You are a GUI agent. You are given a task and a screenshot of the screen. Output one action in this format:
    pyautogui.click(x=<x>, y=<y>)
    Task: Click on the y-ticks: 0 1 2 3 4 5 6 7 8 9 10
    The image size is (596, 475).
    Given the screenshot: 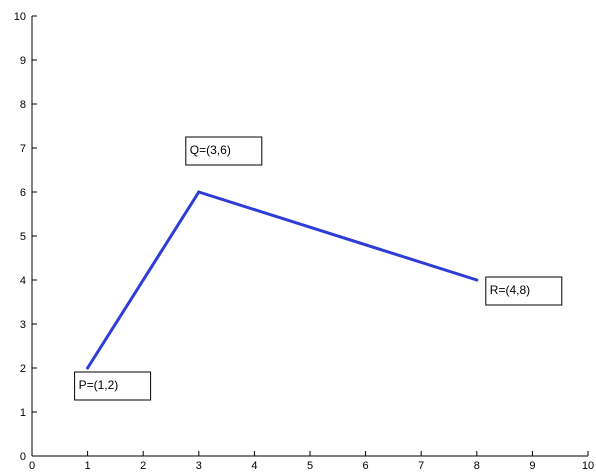 What is the action you would take?
    pyautogui.click(x=25, y=237)
    